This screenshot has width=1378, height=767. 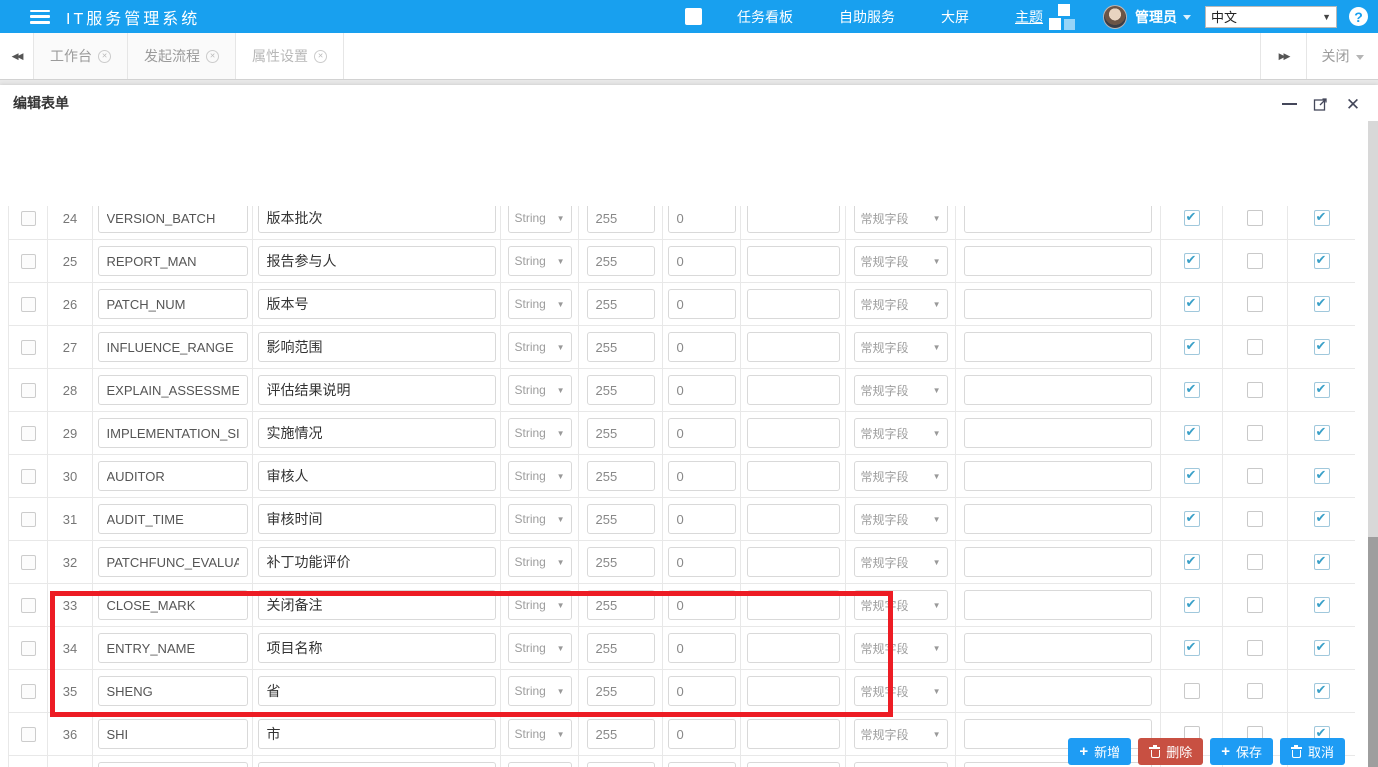 I want to click on scrollbar-thumb, so click(x=1373, y=652).